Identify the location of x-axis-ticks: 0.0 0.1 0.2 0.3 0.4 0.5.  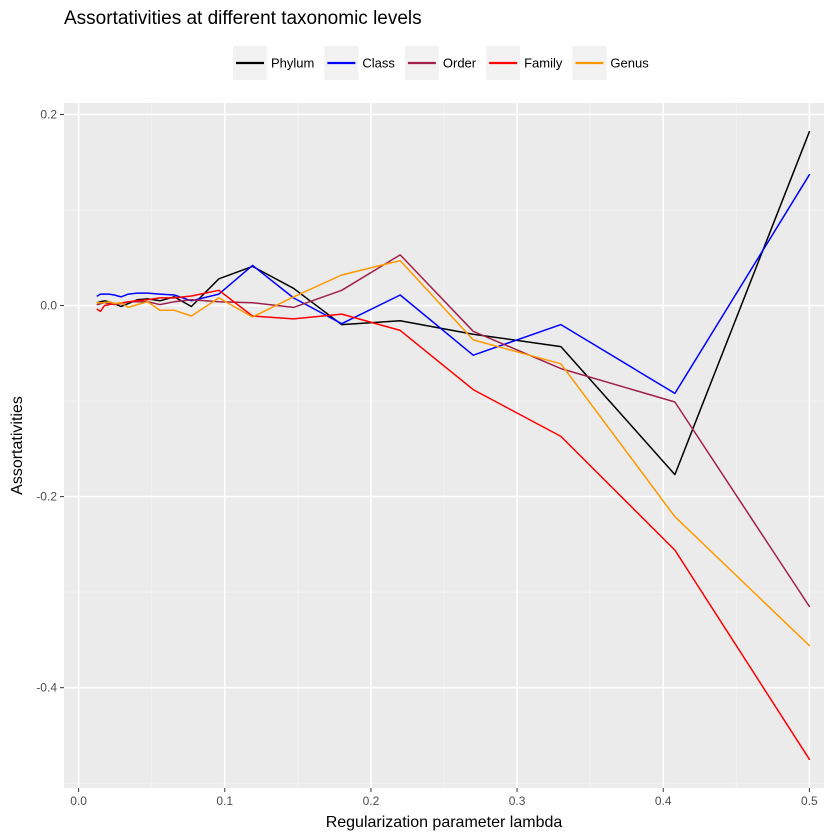
(444, 798).